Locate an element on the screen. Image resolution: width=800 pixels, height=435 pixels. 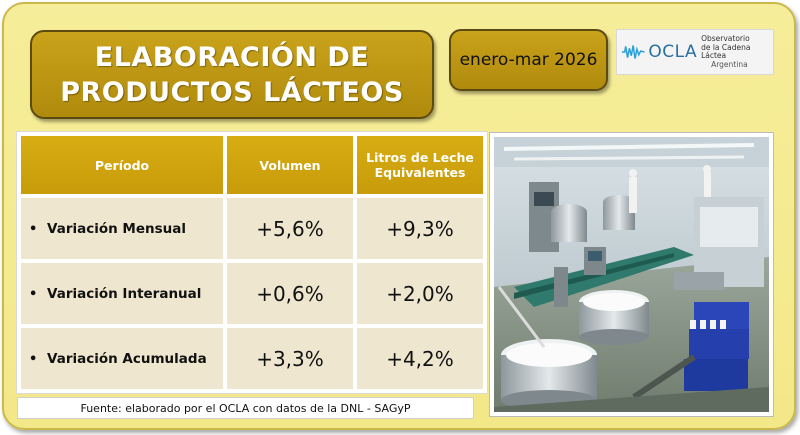
logo-line-1: Observatorio is located at coordinates (725, 38).